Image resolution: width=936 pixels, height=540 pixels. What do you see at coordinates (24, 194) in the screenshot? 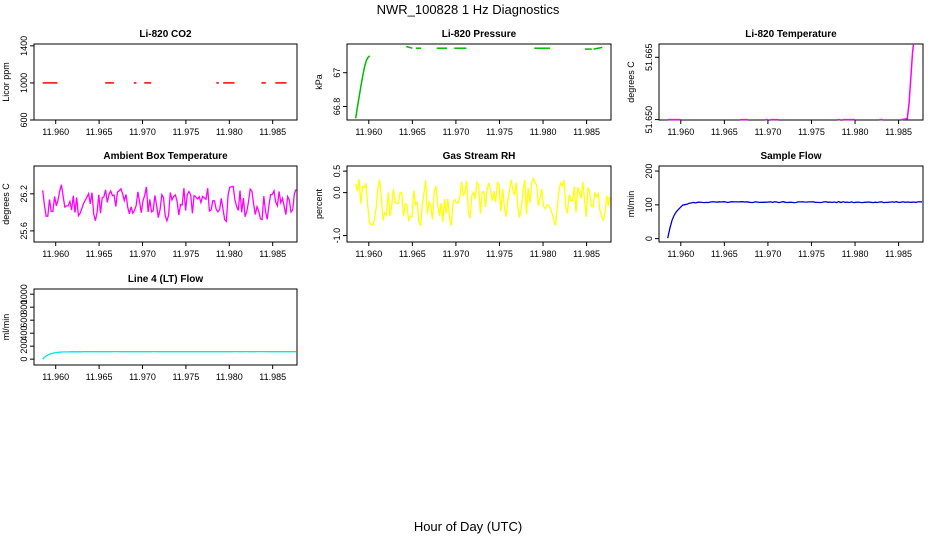
I see `y-tick-label: 26.2` at bounding box center [24, 194].